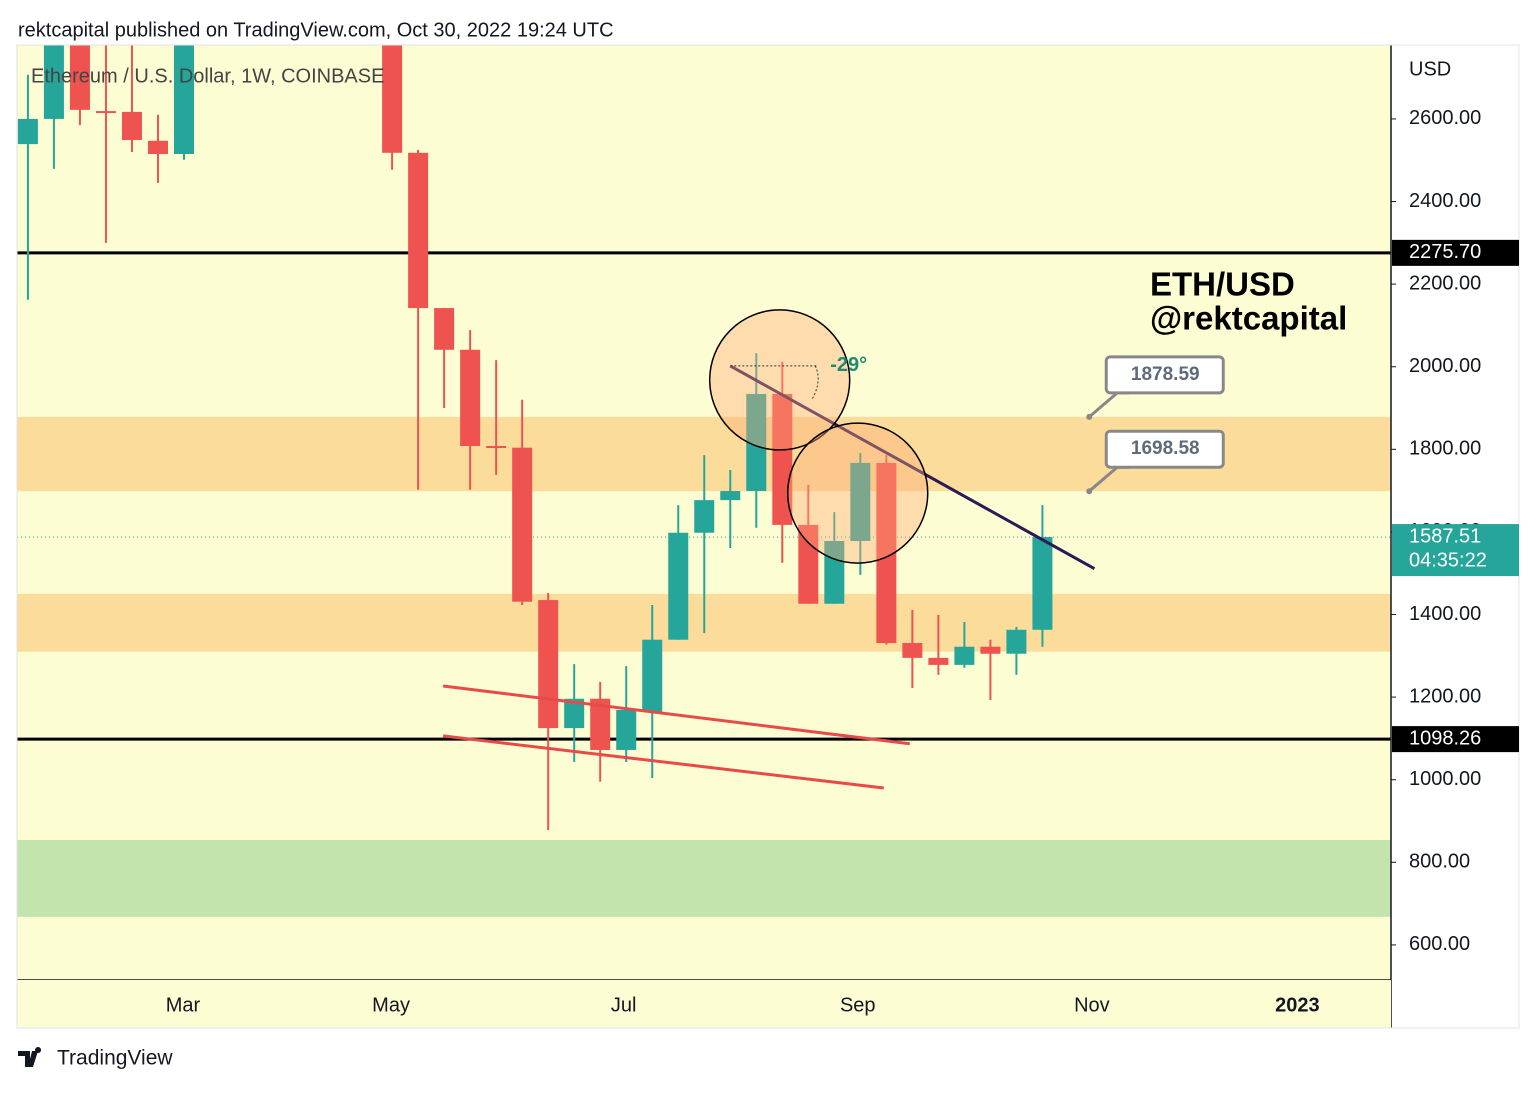 This screenshot has height=1094, width=1536. What do you see at coordinates (774, 382) in the screenshot?
I see `angle-arc` at bounding box center [774, 382].